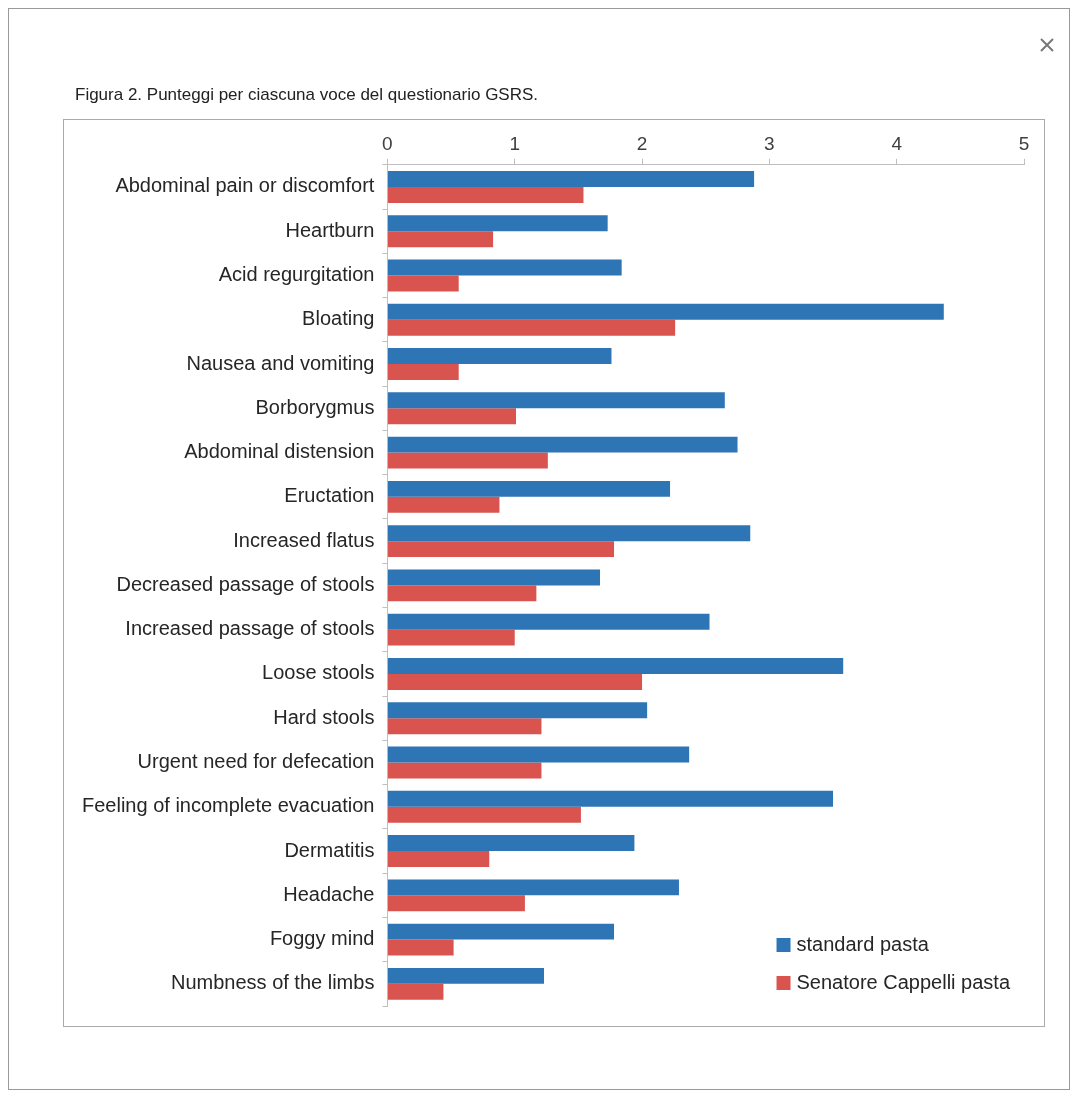 Image resolution: width=1085 pixels, height=1109 pixels. I want to click on y-tick-label: Numbness of the limbs, so click(272, 982).